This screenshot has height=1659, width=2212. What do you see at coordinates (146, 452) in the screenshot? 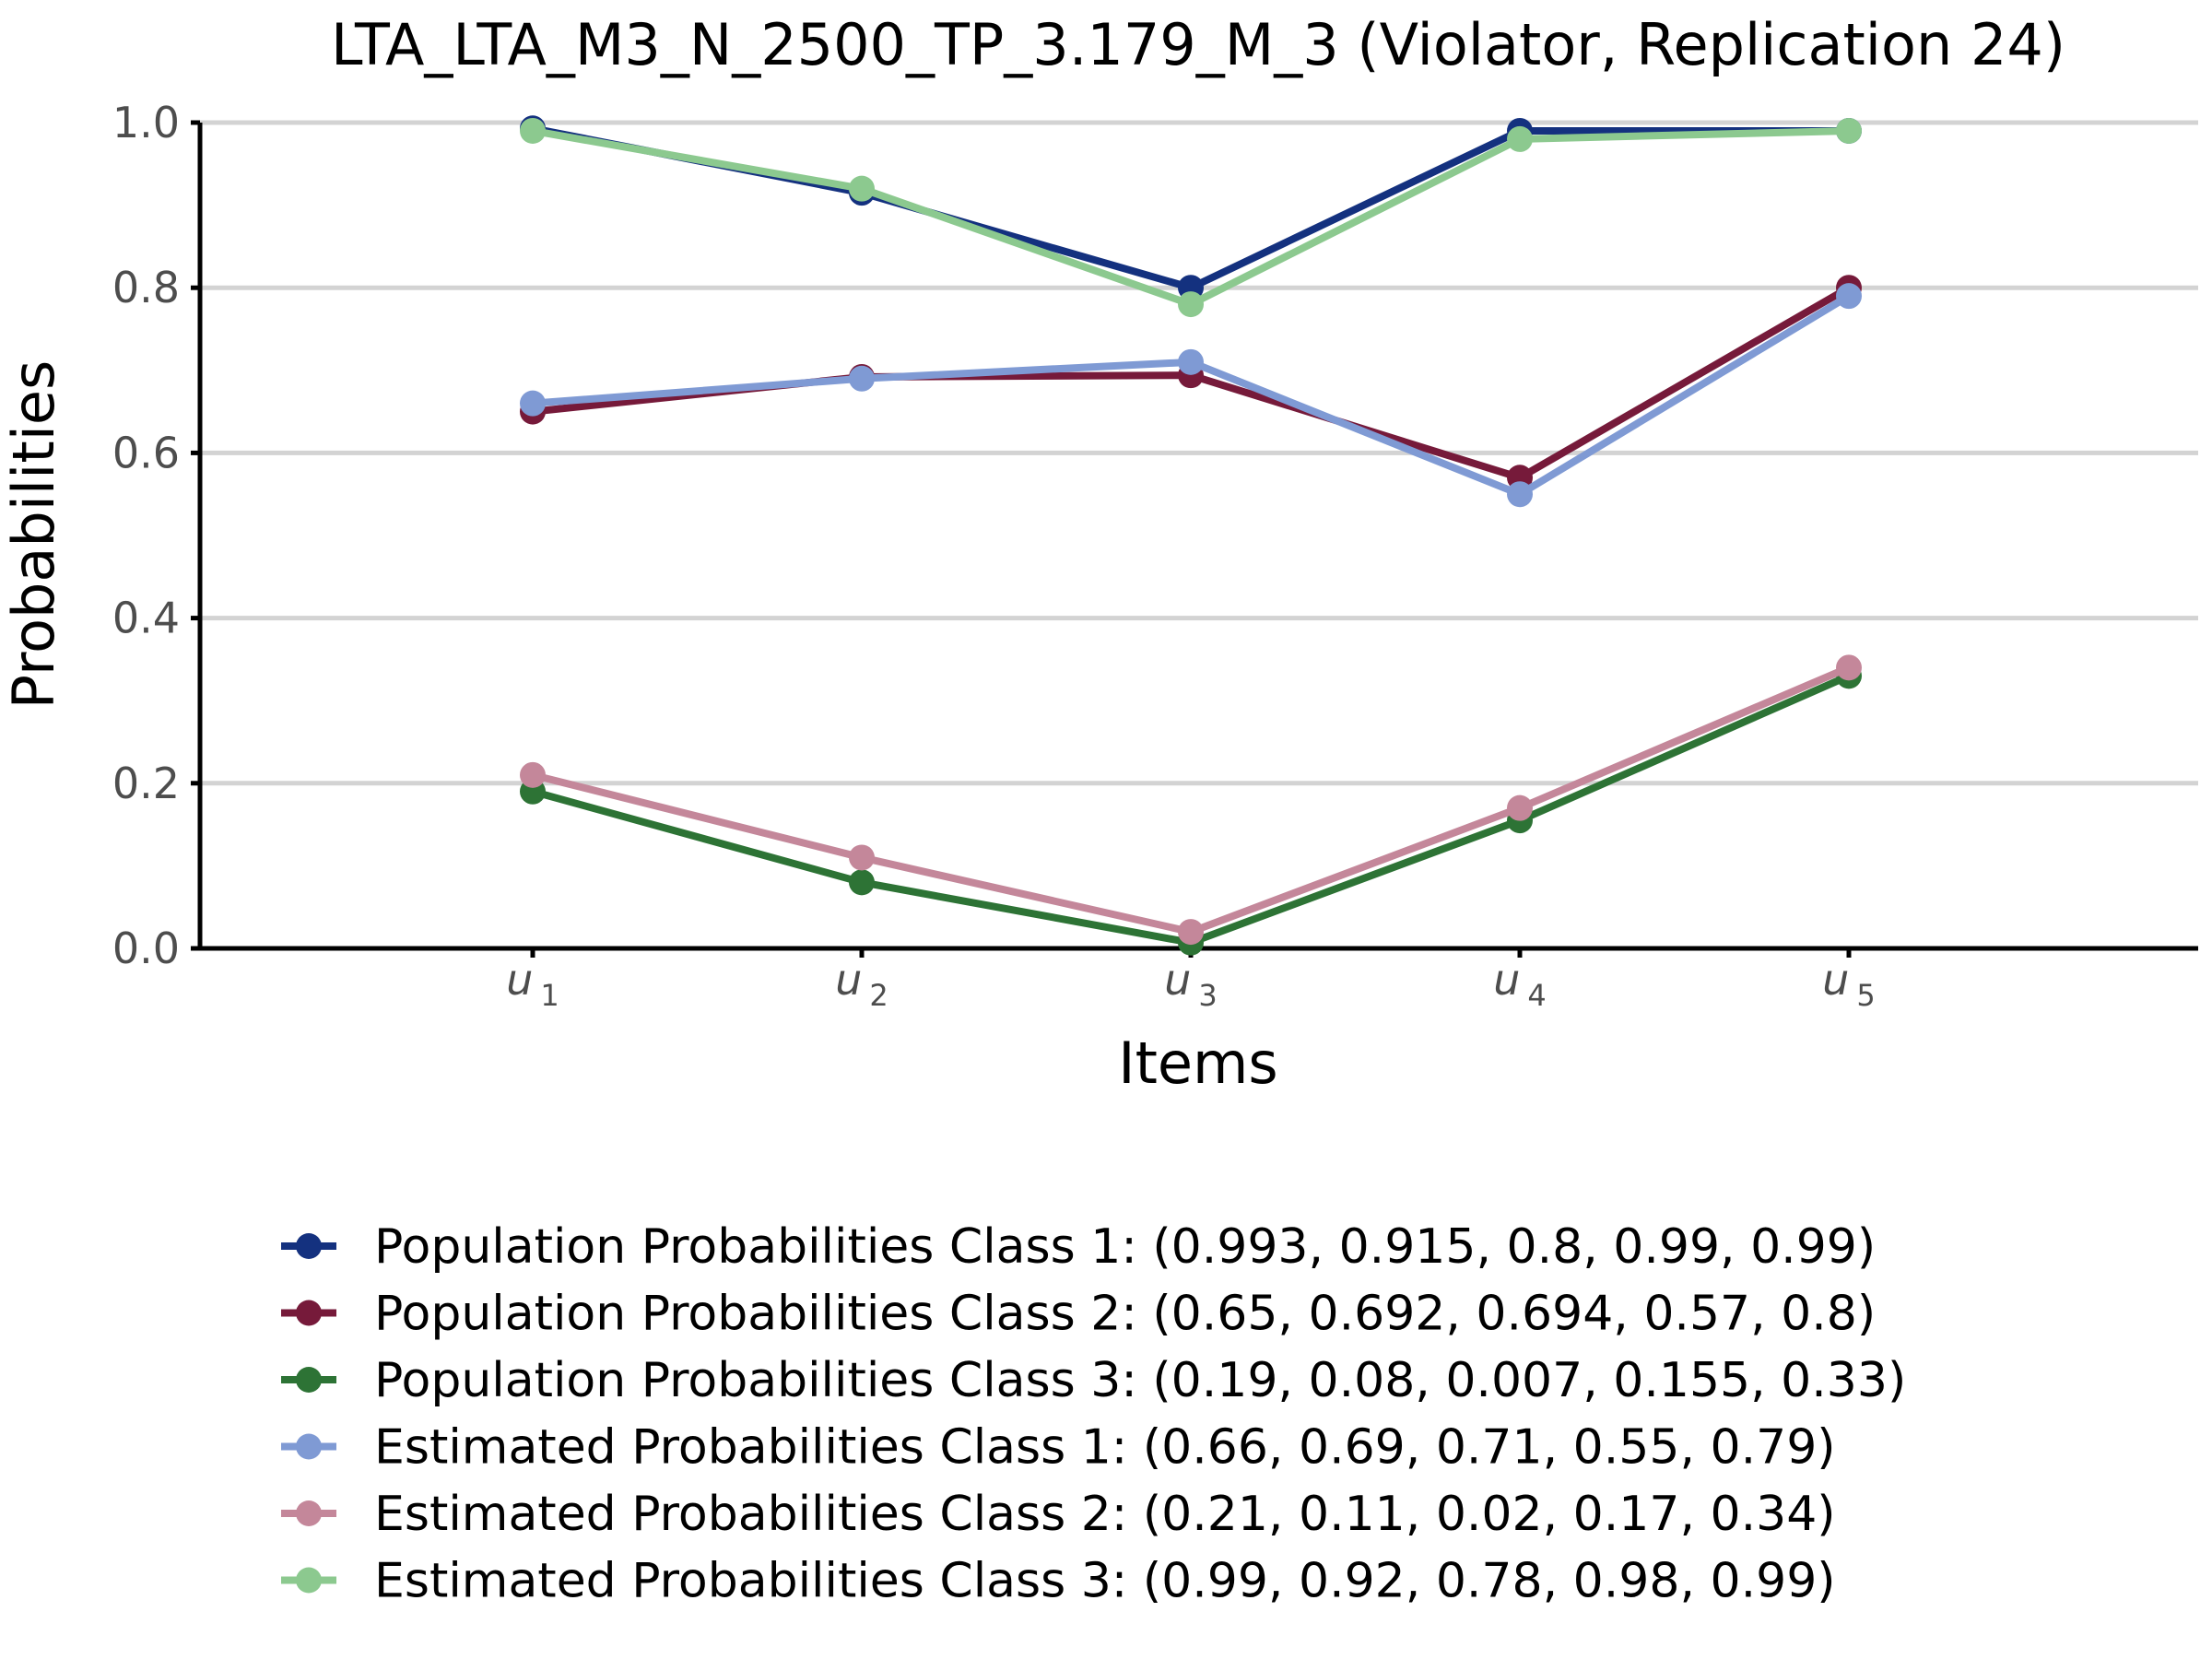
I see `y-tick-label: 0.6` at bounding box center [146, 452].